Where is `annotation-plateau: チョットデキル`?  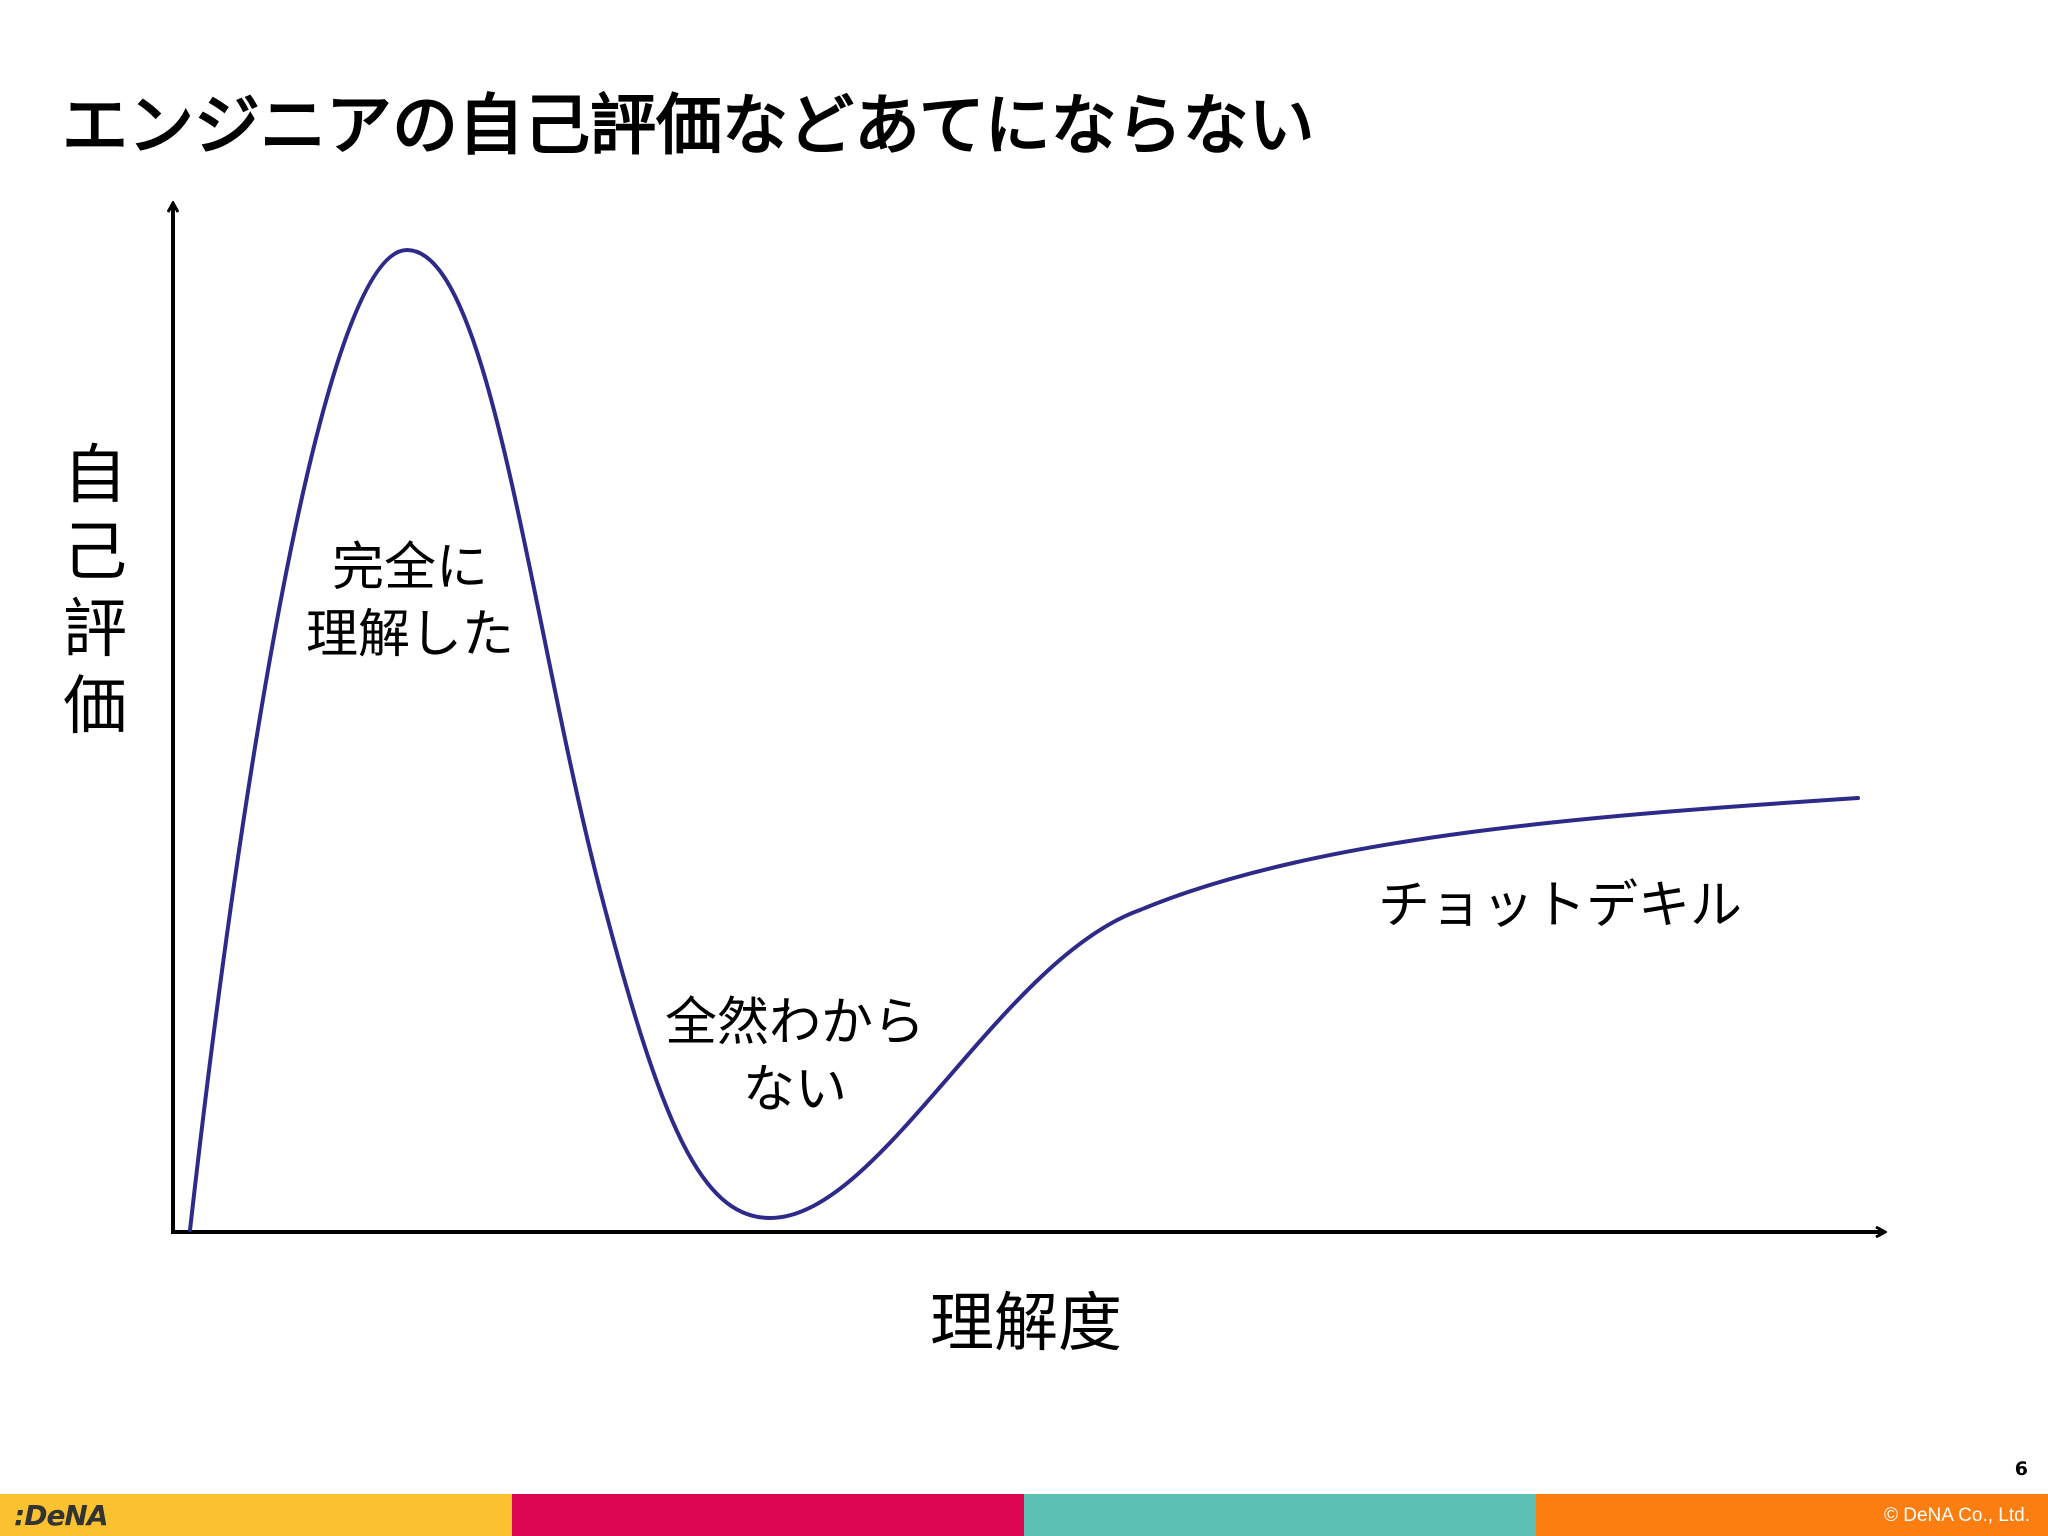 annotation-plateau: チョットデキル is located at coordinates (1559, 906).